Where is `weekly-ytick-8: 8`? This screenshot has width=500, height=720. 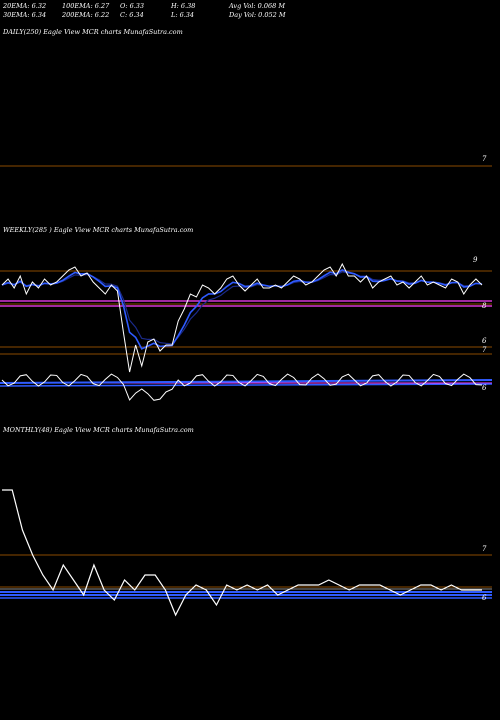
weekly-ytick-8: 8 is located at coordinates (484, 306).